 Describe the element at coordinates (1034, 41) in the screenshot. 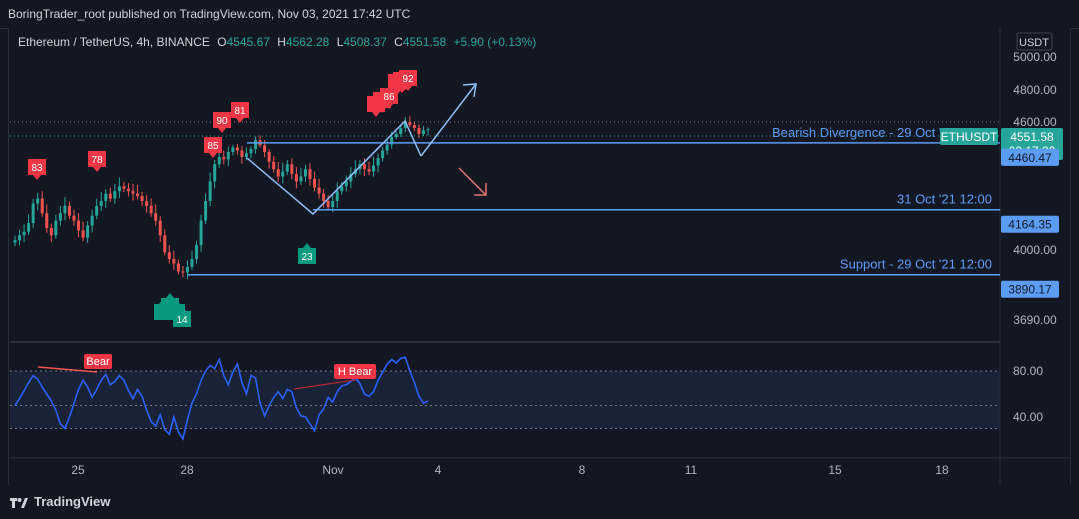

I see `currency-box` at that location.